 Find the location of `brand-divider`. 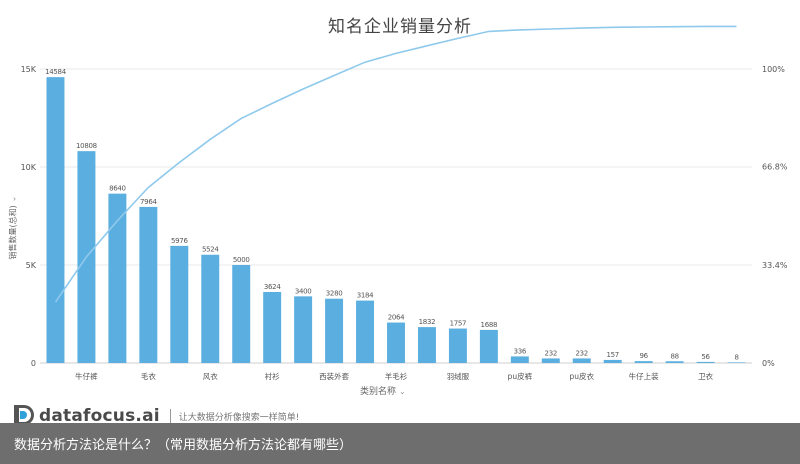

brand-divider is located at coordinates (170, 416).